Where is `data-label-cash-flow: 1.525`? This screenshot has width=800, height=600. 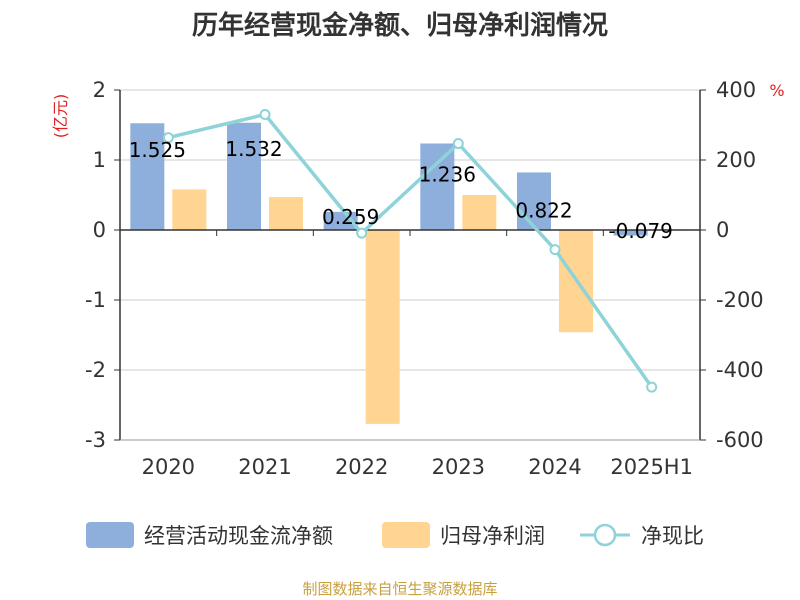 data-label-cash-flow: 1.525 is located at coordinates (157, 150).